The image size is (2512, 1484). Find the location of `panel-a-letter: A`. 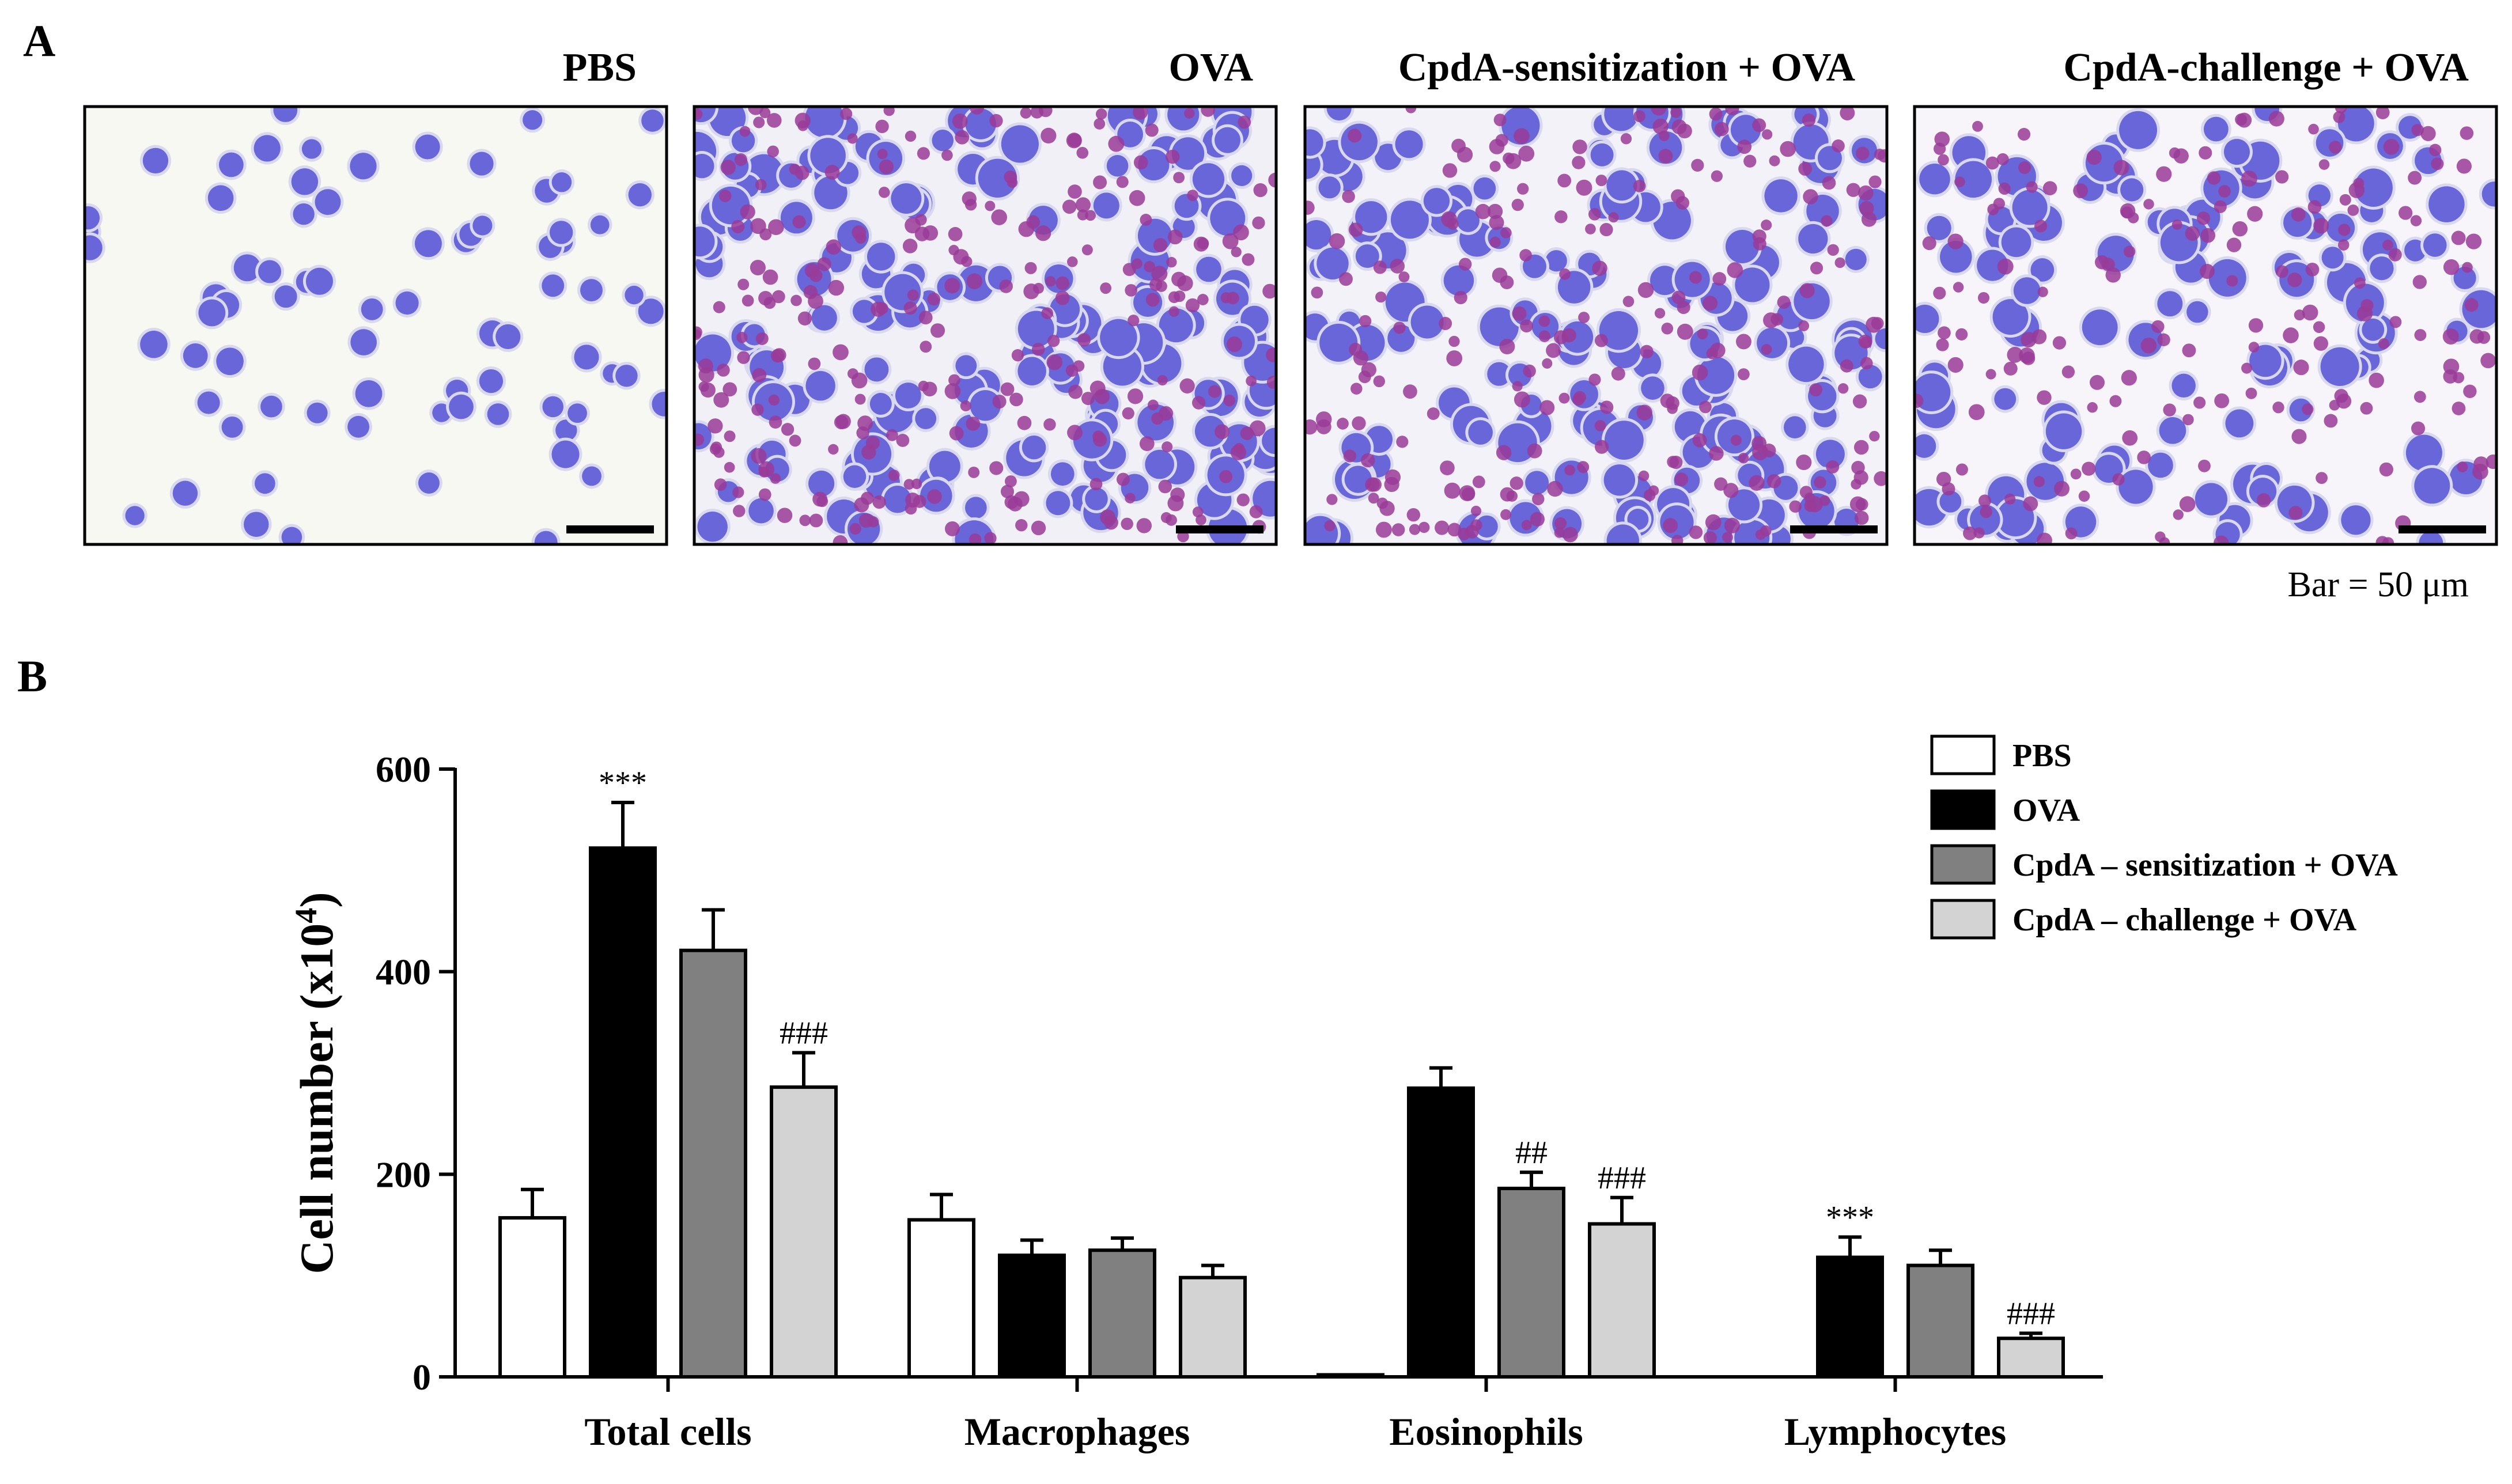

panel-a-letter: A is located at coordinates (39, 41).